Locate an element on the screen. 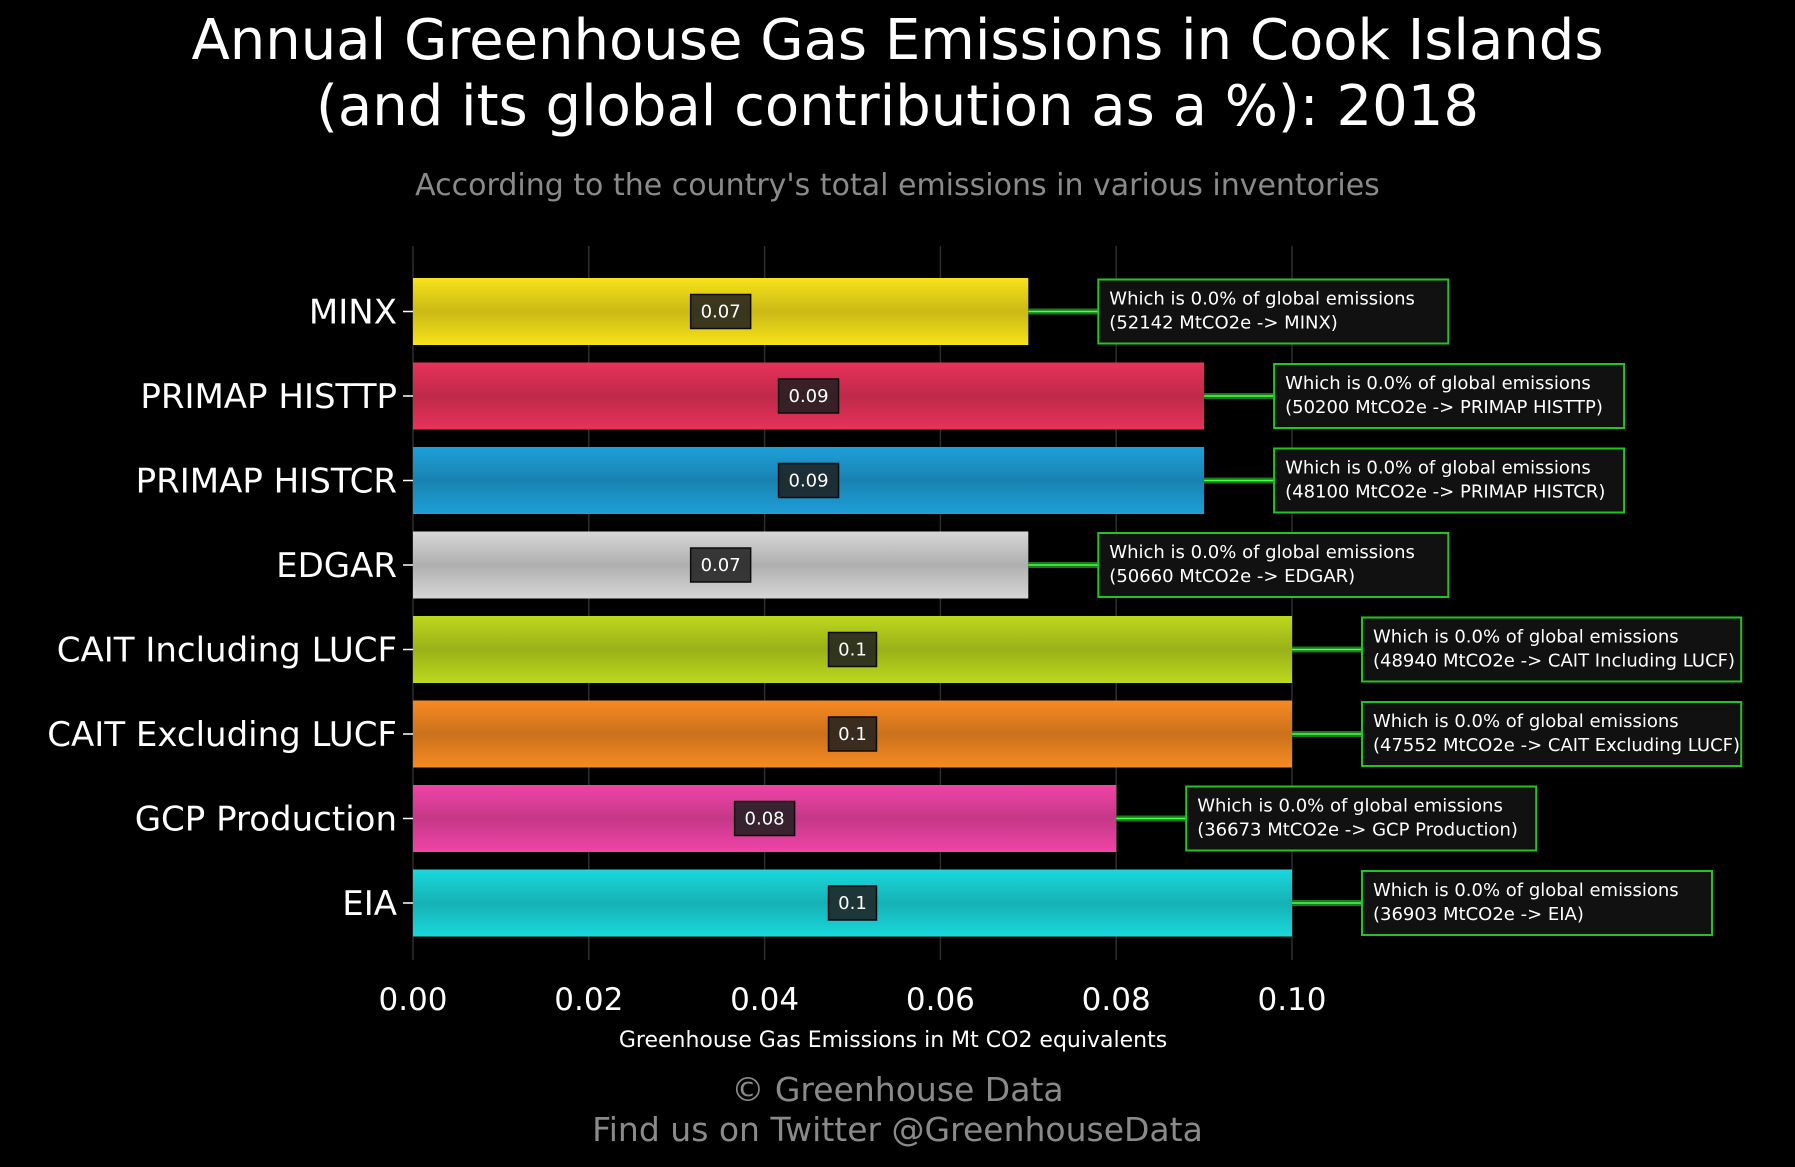 Image resolution: width=1795 pixels, height=1167 pixels. x-tick-label: 0.02 is located at coordinates (588, 1000).